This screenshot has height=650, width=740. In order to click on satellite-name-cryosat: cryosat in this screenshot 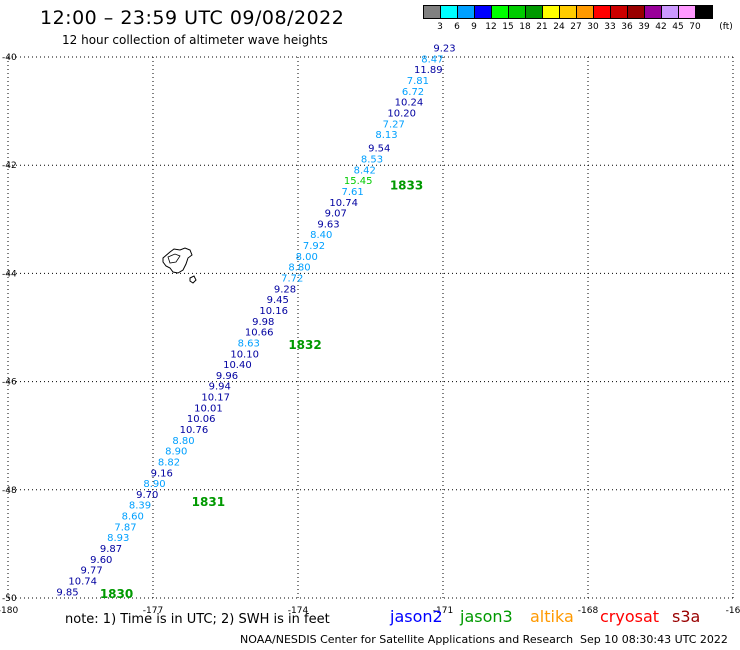, I will do `click(630, 616)`.